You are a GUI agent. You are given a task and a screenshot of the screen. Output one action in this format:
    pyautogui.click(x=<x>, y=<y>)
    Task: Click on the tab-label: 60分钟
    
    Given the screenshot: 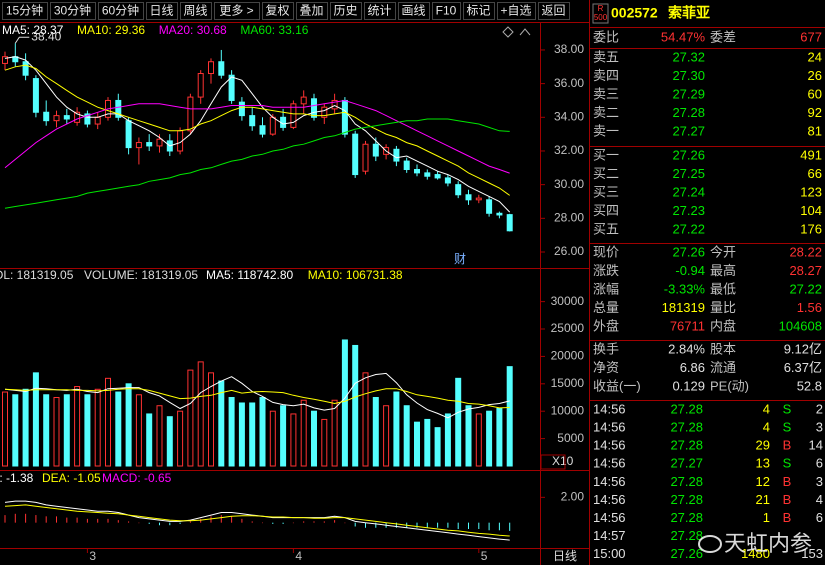 What is the action you would take?
    pyautogui.click(x=120, y=10)
    